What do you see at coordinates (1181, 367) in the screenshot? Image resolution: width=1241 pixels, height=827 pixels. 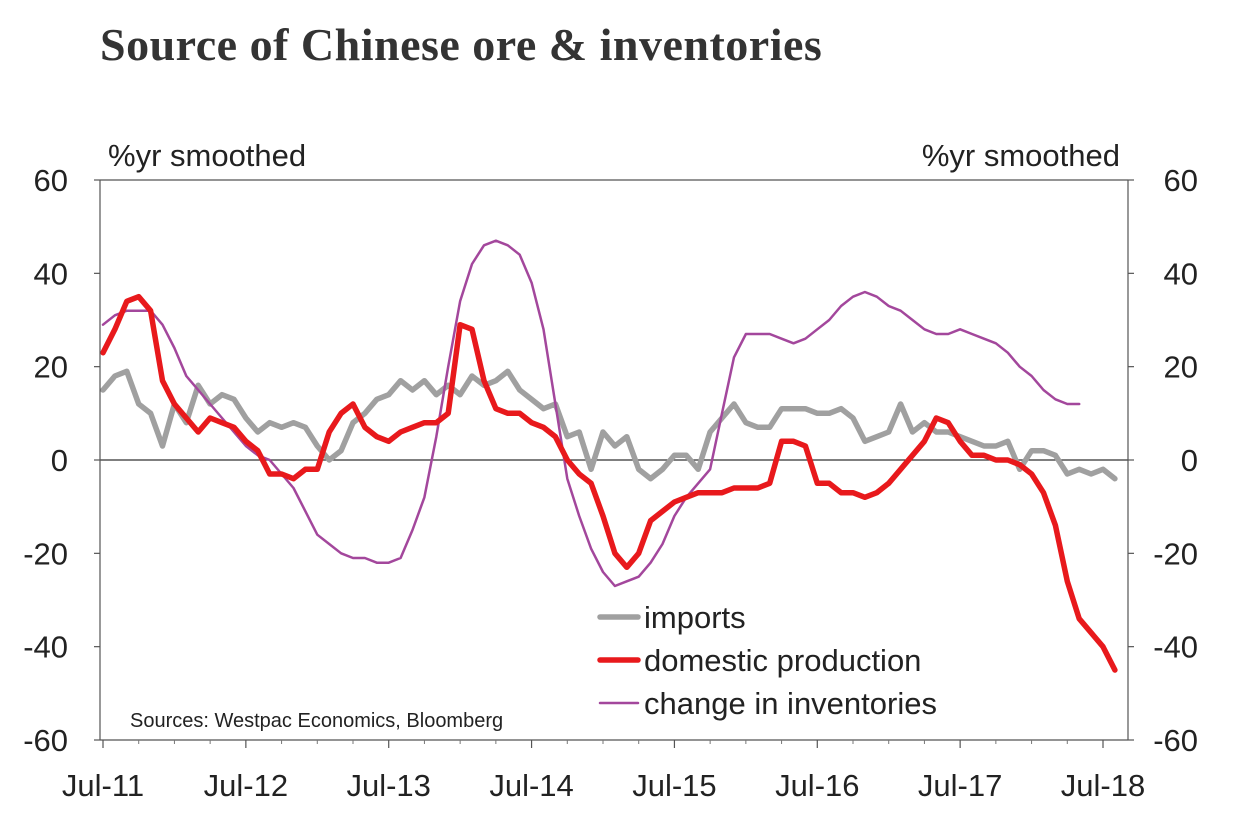 I see `right-y-tick-label: 20` at bounding box center [1181, 367].